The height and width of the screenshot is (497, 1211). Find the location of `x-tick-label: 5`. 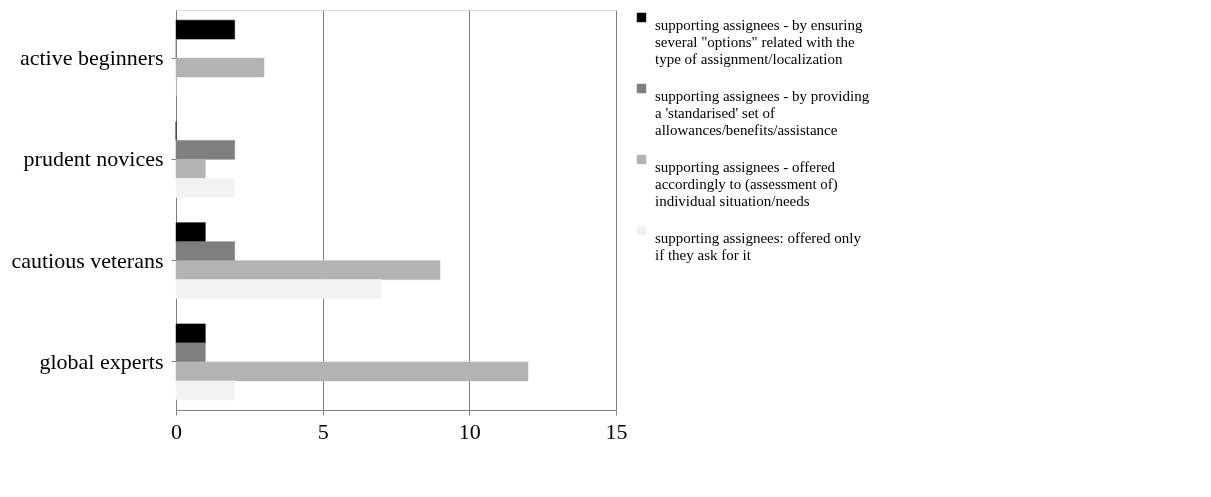

x-tick-label: 5 is located at coordinates (323, 431).